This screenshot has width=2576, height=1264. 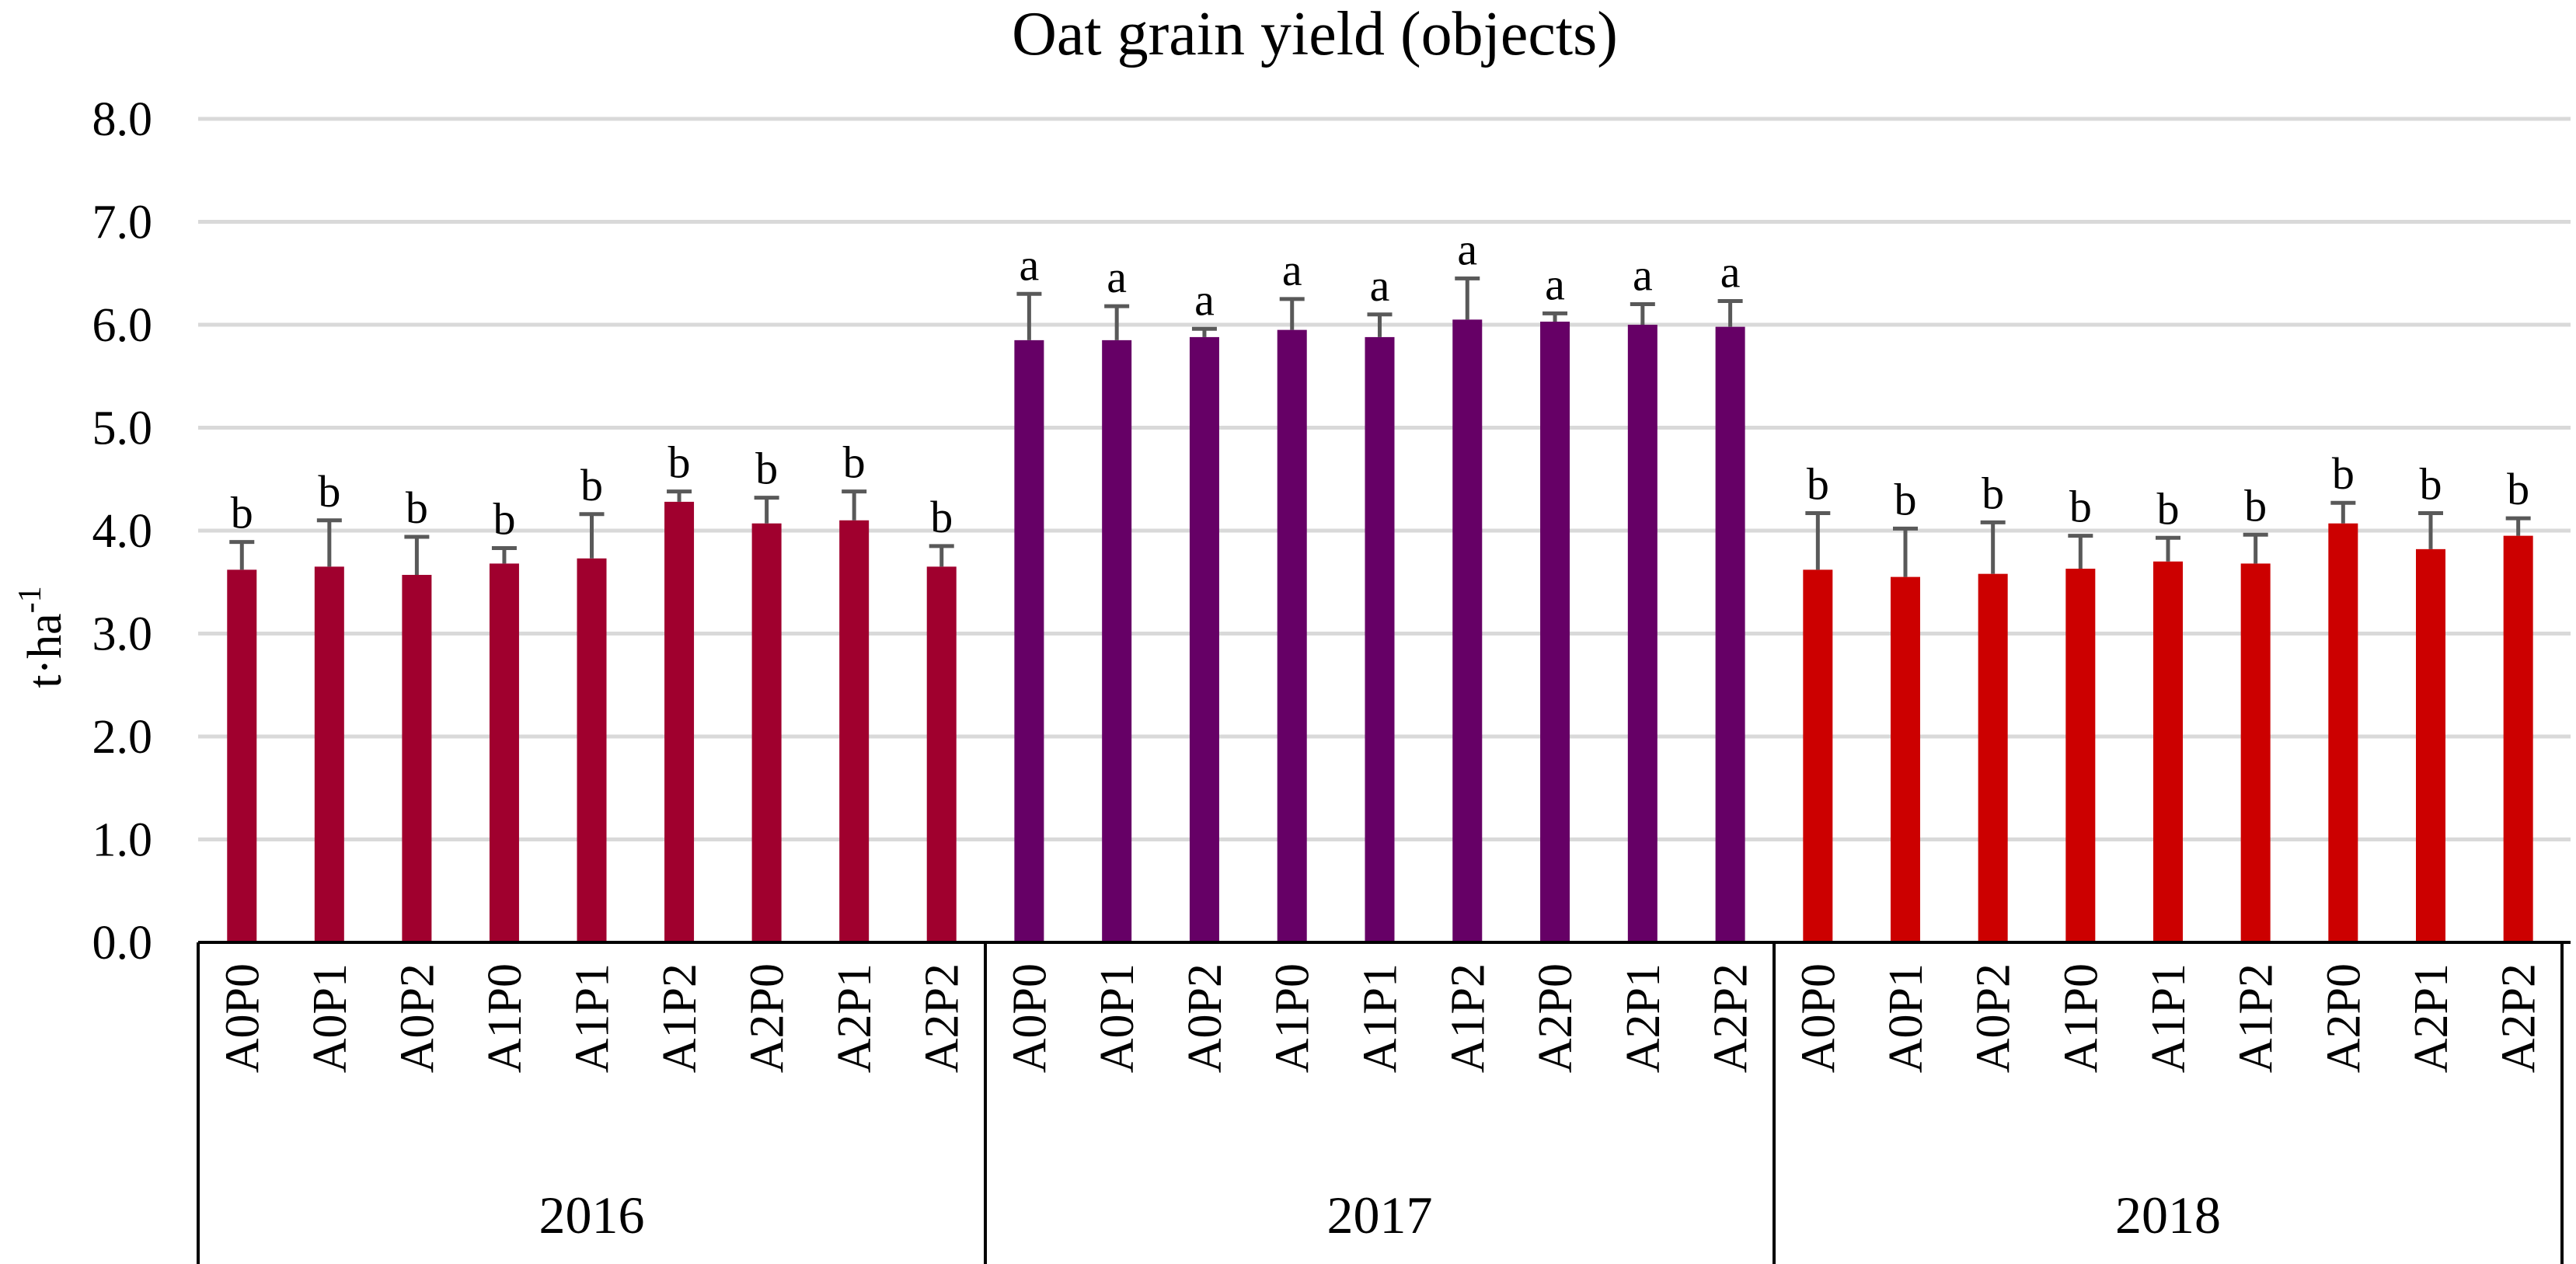 I want to click on year-label: 2016, so click(x=592, y=1215).